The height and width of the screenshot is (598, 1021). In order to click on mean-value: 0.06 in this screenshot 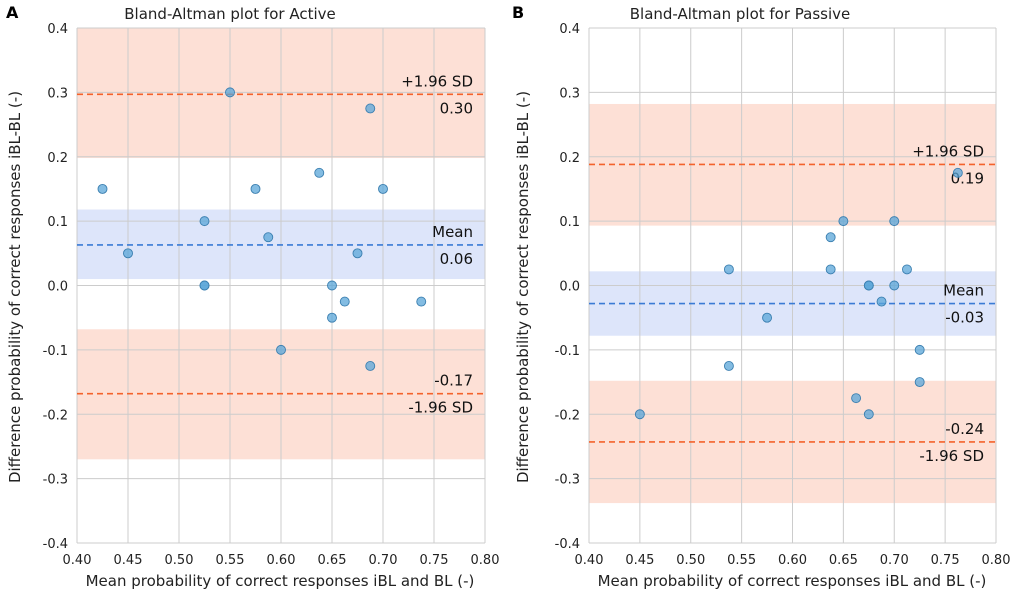, I will do `click(456, 259)`.